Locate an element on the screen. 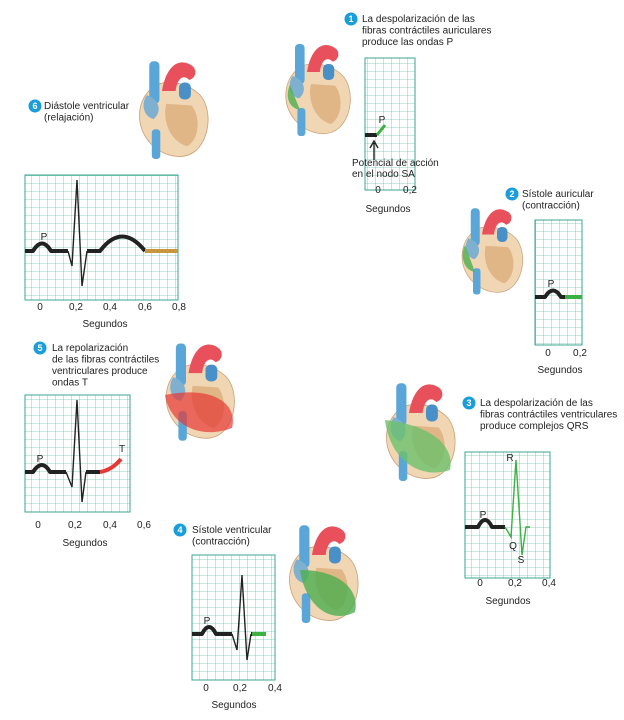 The height and width of the screenshot is (720, 624). wave-label: T is located at coordinates (122, 449).